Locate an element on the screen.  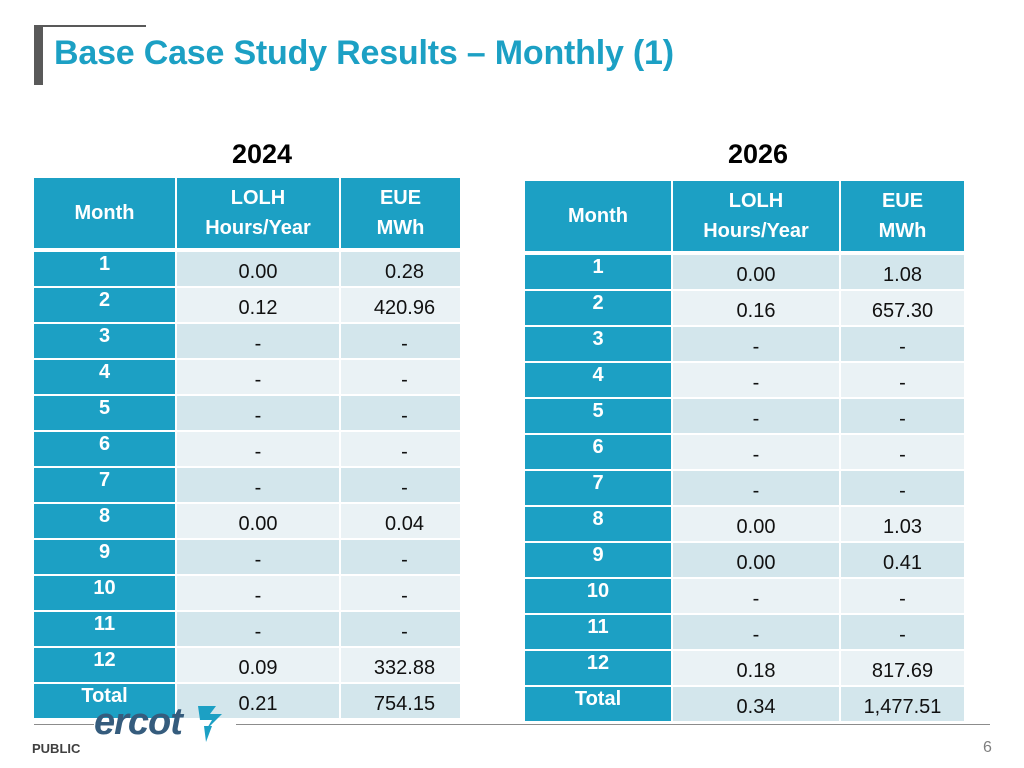
month-cell: 8 is located at coordinates (599, 525).